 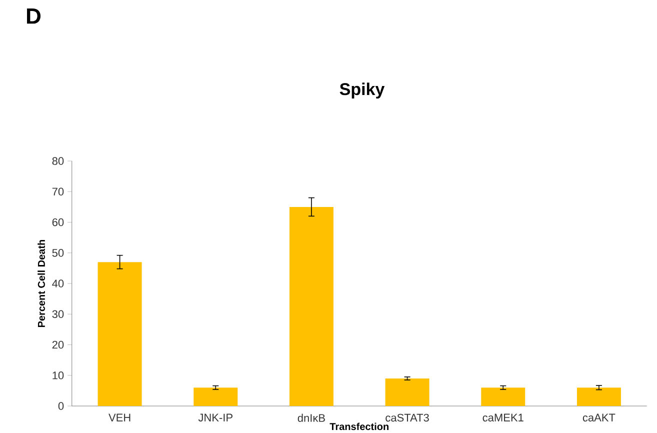 What do you see at coordinates (34, 16) in the screenshot?
I see `text: D` at bounding box center [34, 16].